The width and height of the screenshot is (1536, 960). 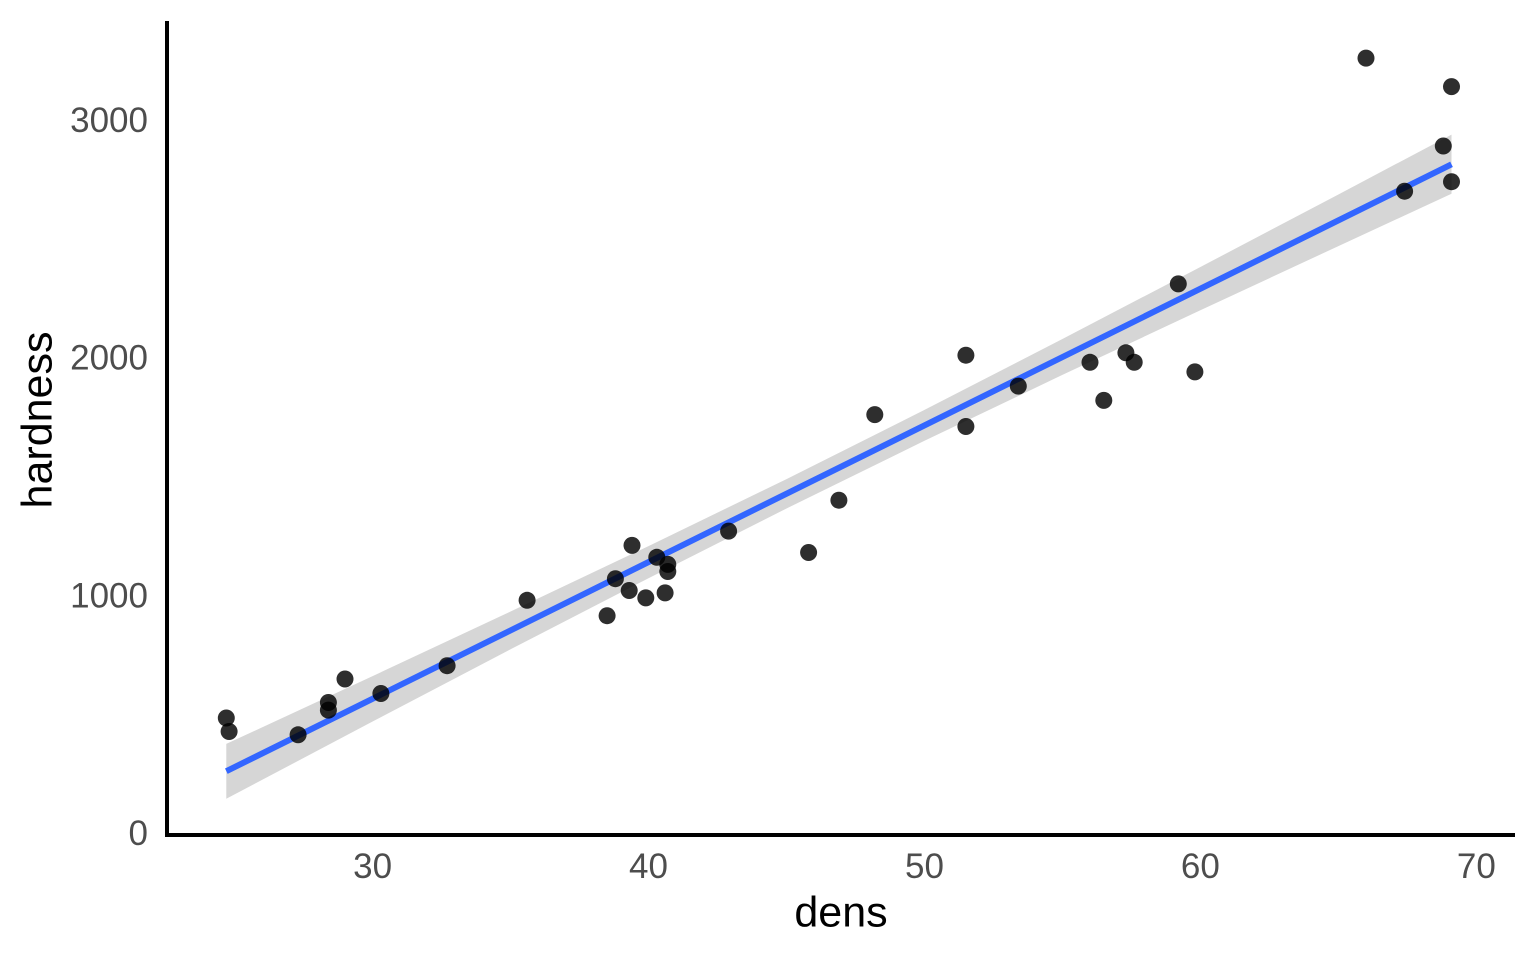 What do you see at coordinates (841, 912) in the screenshot?
I see `x-axis-title: dens` at bounding box center [841, 912].